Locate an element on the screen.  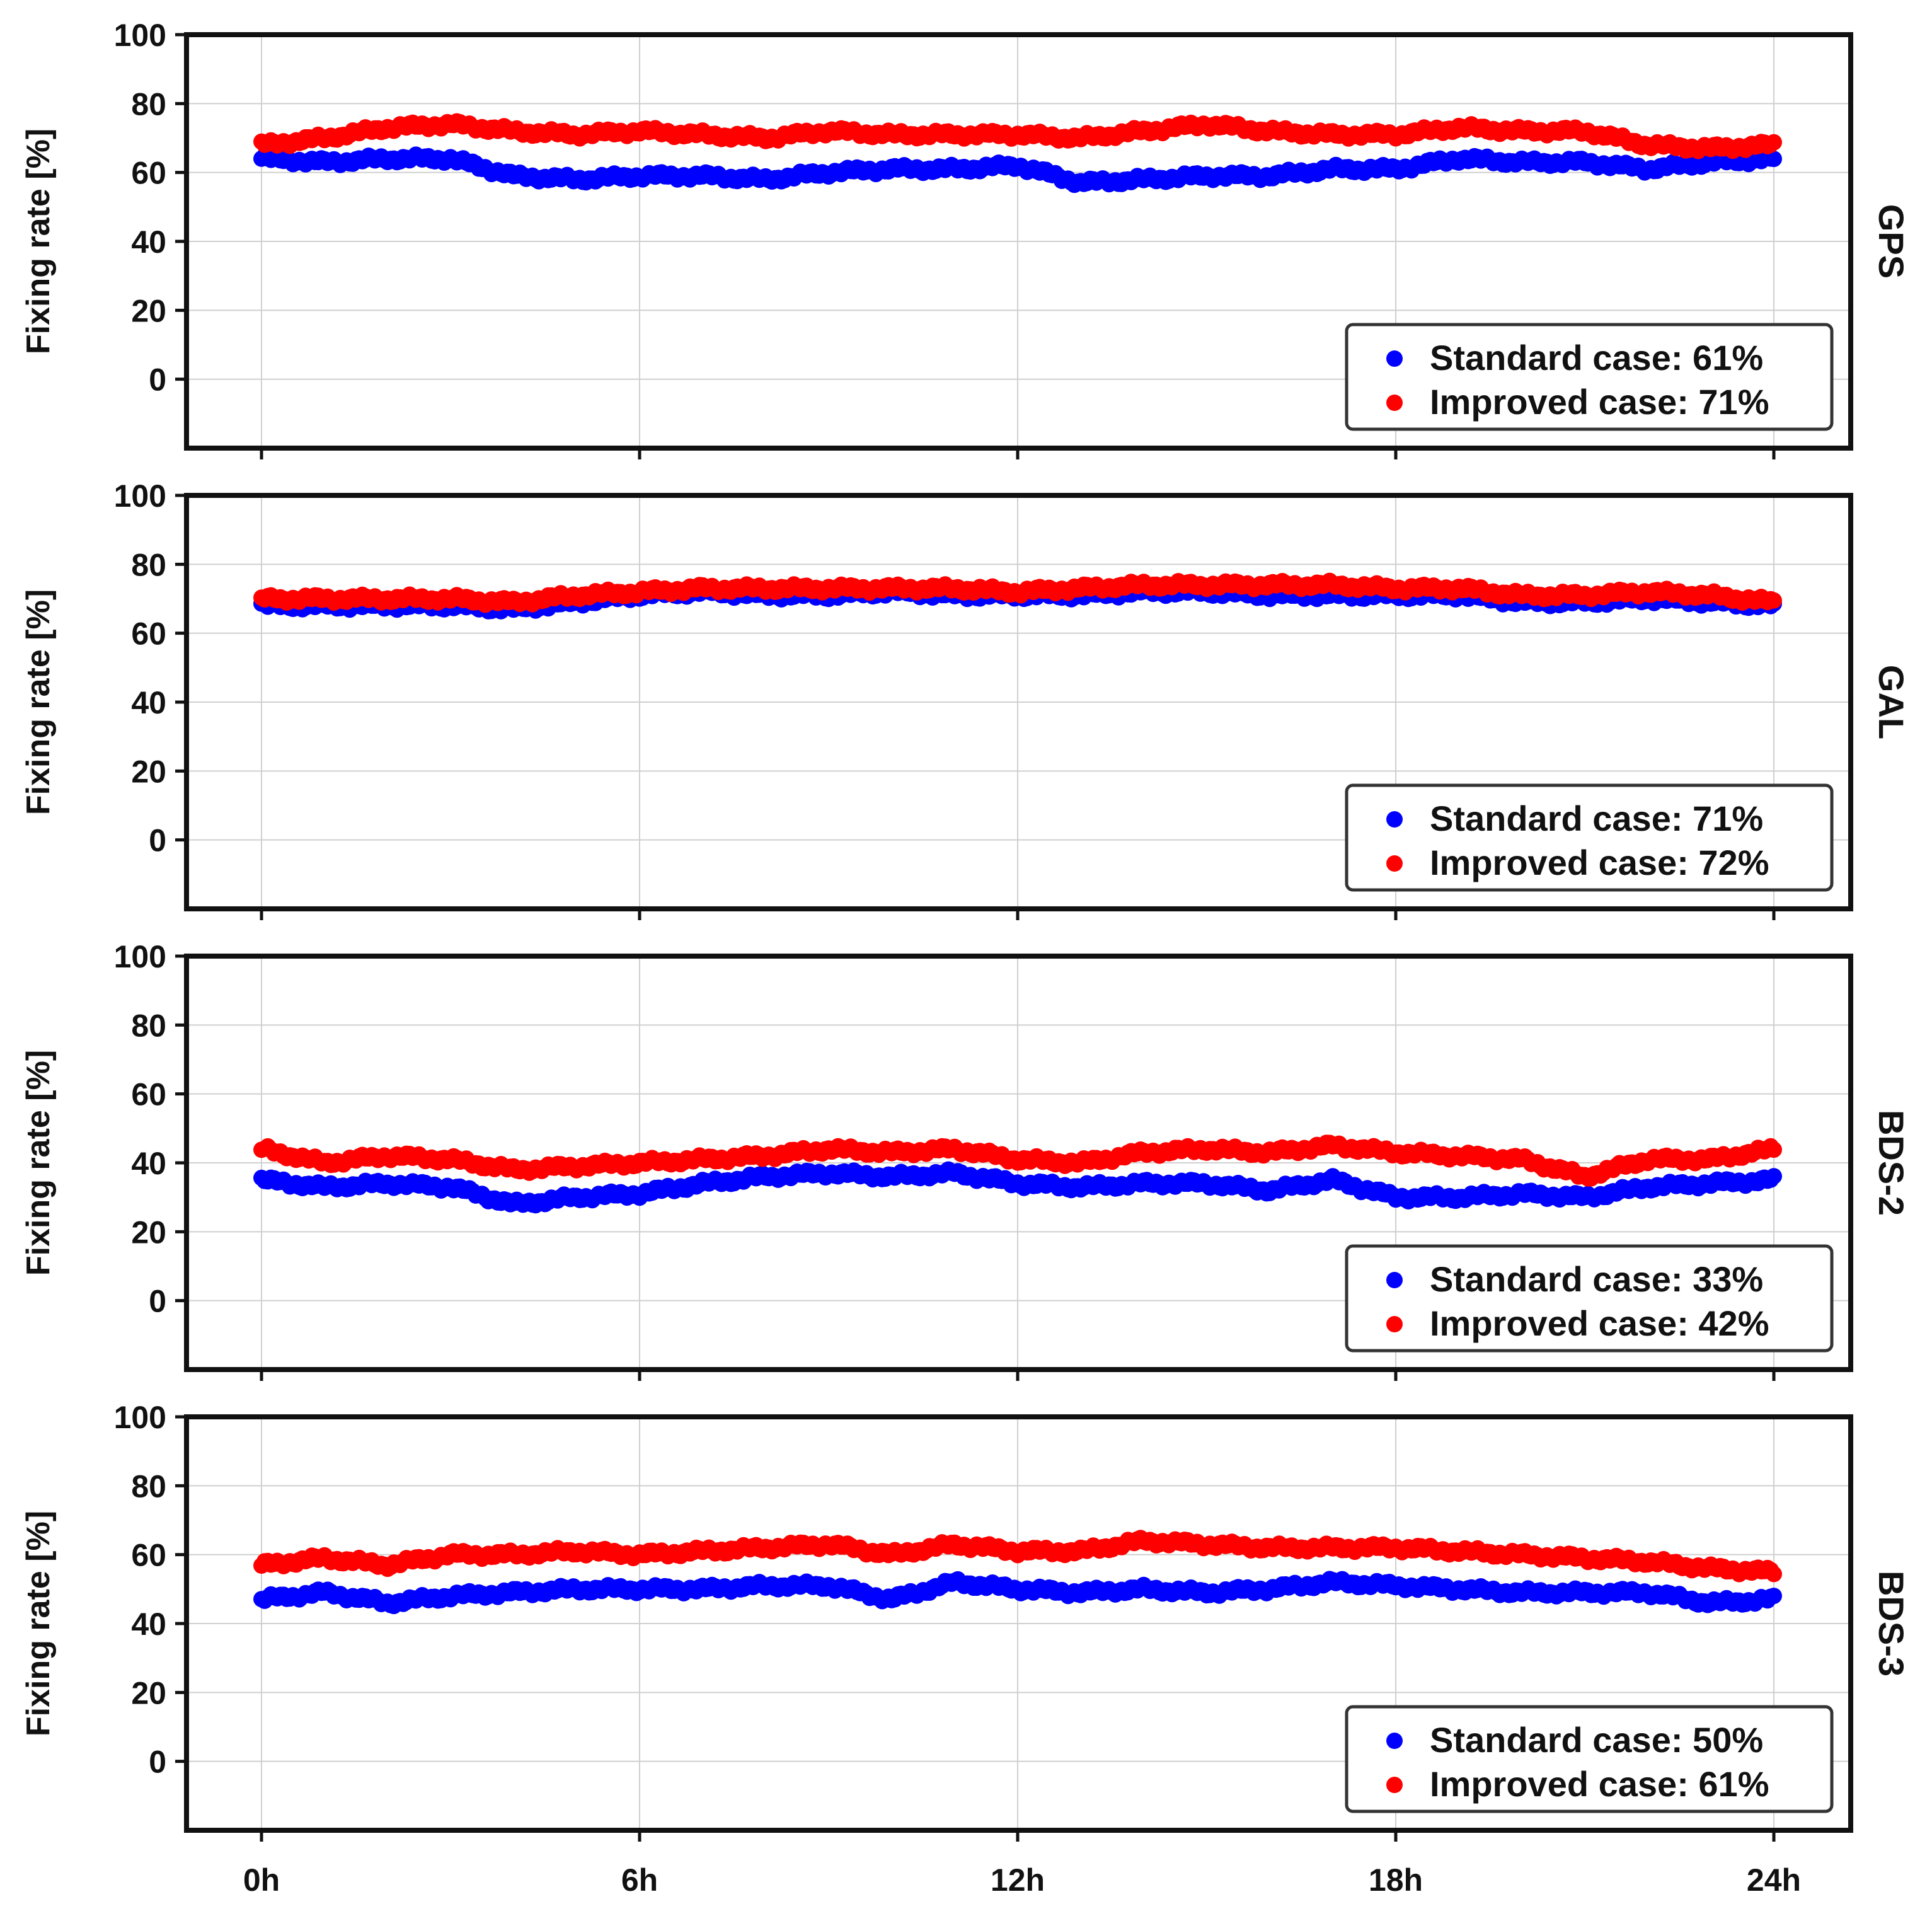
legend: Standard case: 50%Improved case: 61% is located at coordinates (1589, 1759).